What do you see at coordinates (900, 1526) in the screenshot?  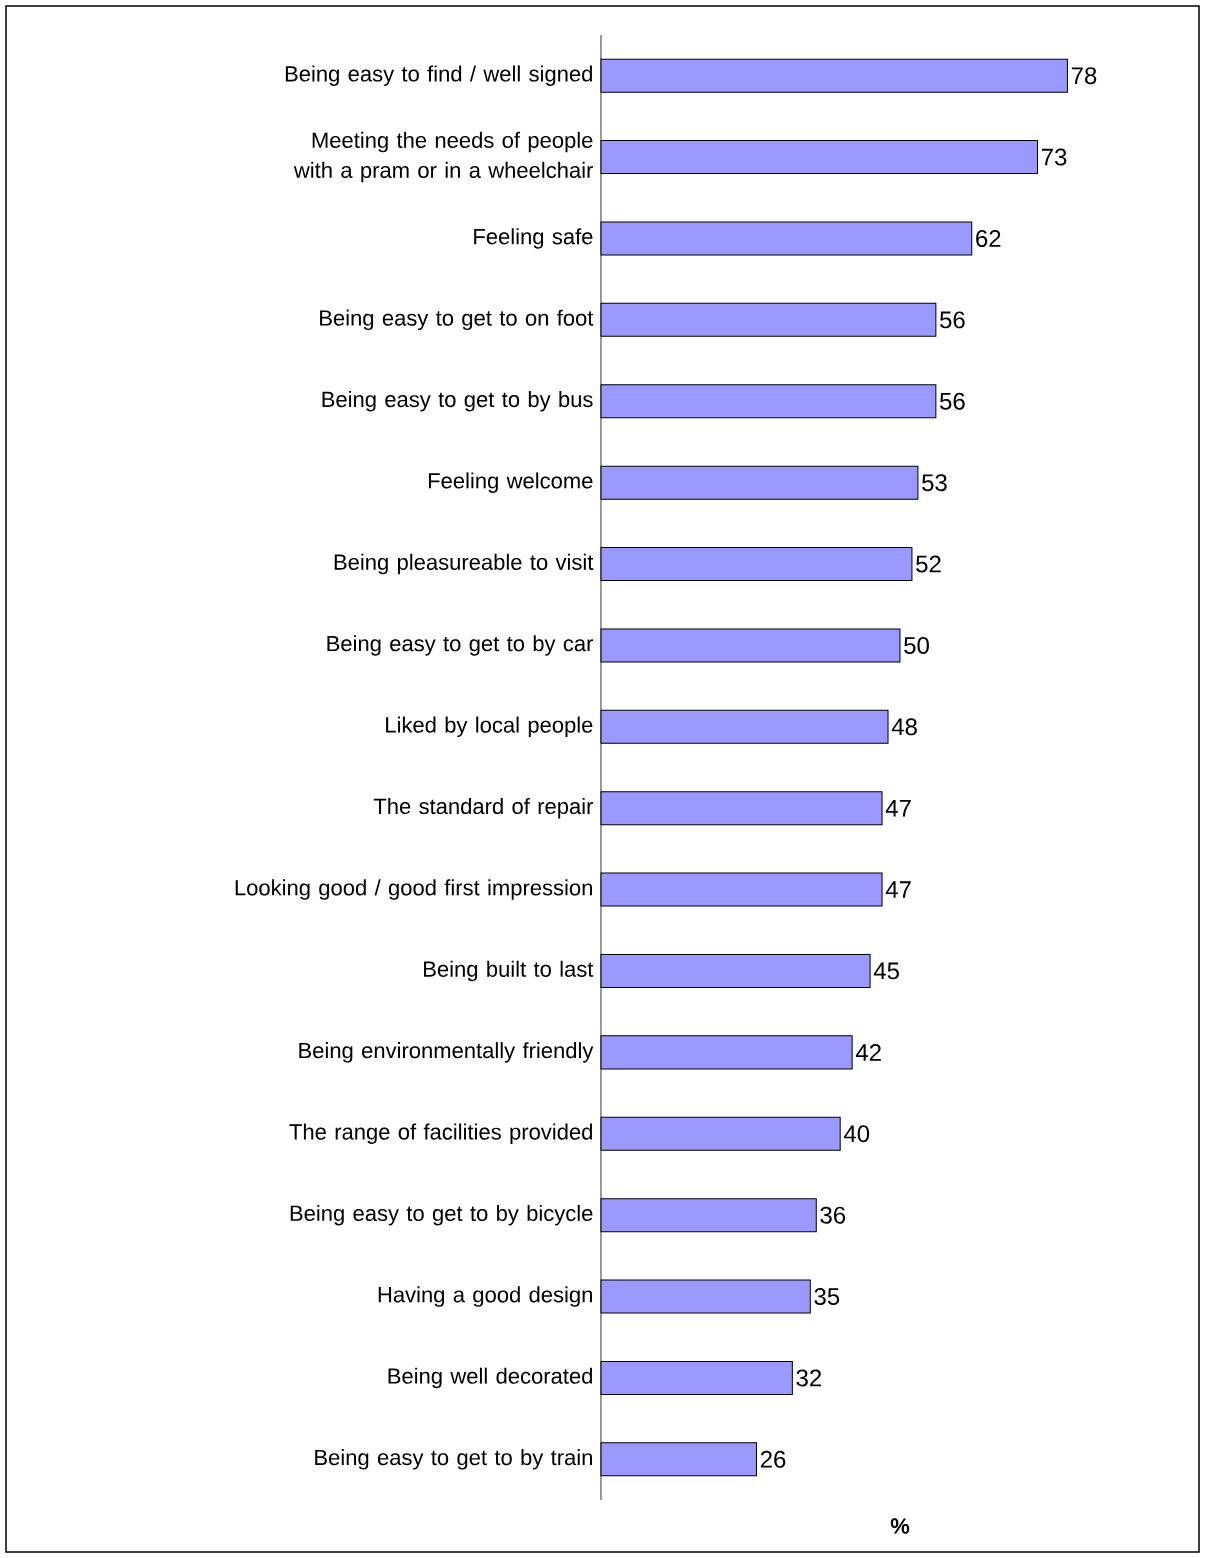 I see `x-axis-title: %` at bounding box center [900, 1526].